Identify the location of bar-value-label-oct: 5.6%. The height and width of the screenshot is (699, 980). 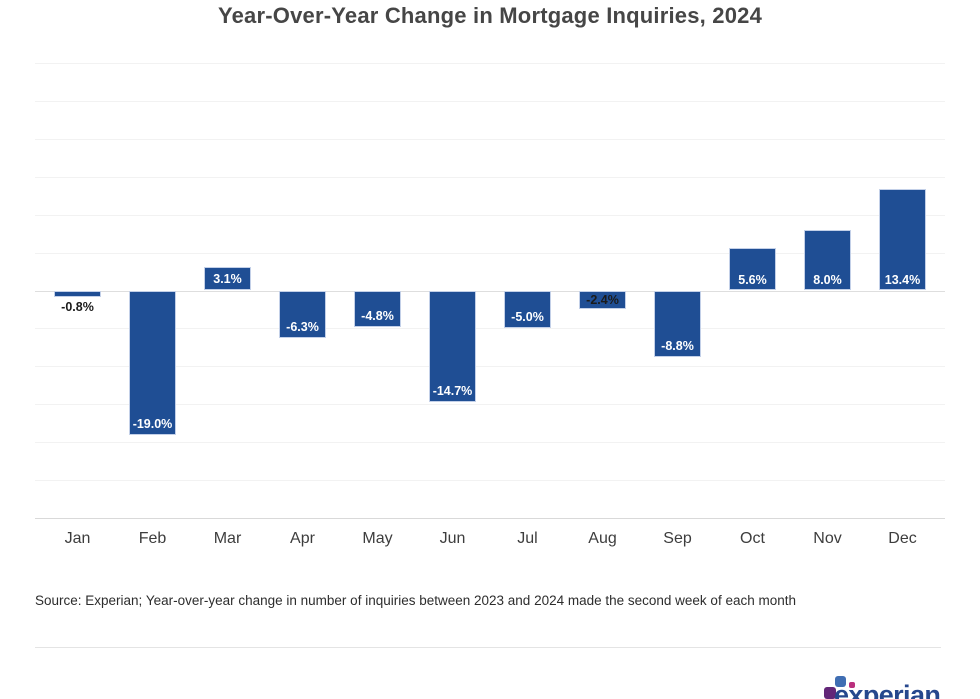
(752, 279).